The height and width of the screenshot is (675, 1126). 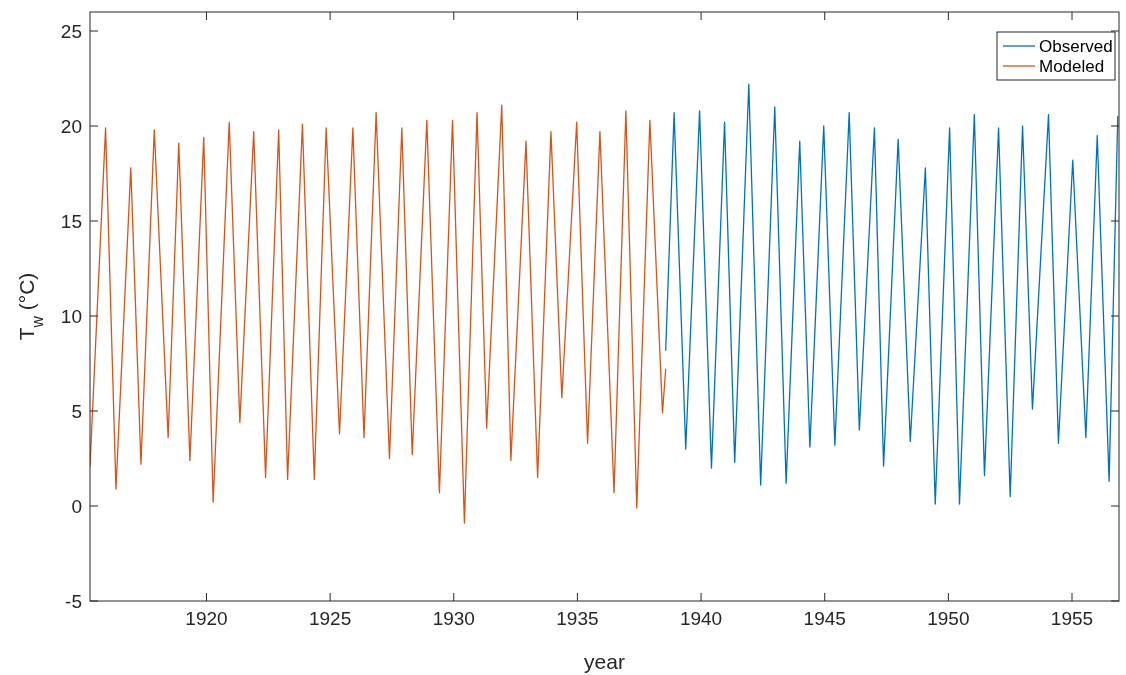 What do you see at coordinates (330, 618) in the screenshot?
I see `x-tick-label: 1925` at bounding box center [330, 618].